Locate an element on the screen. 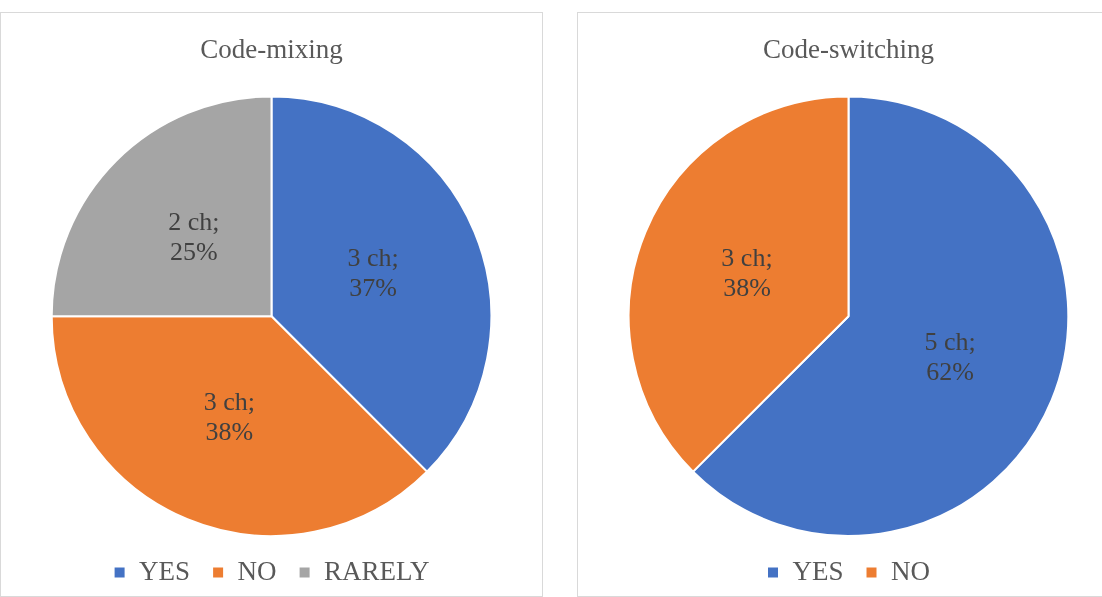 The image size is (1102, 597). data-label: 2 ch; 25% is located at coordinates (194, 237).